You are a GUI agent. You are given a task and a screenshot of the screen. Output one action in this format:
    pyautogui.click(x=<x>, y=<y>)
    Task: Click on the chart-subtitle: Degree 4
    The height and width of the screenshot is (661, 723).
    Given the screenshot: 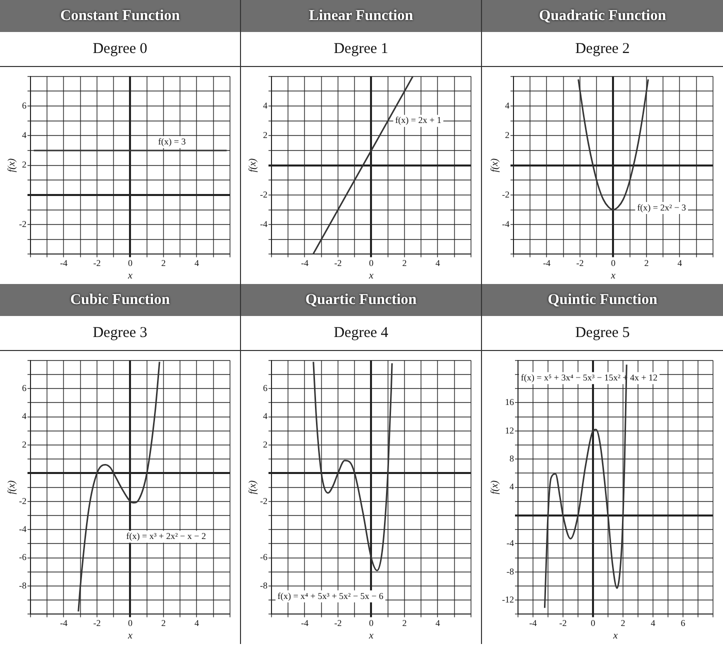 What is the action you would take?
    pyautogui.click(x=361, y=333)
    